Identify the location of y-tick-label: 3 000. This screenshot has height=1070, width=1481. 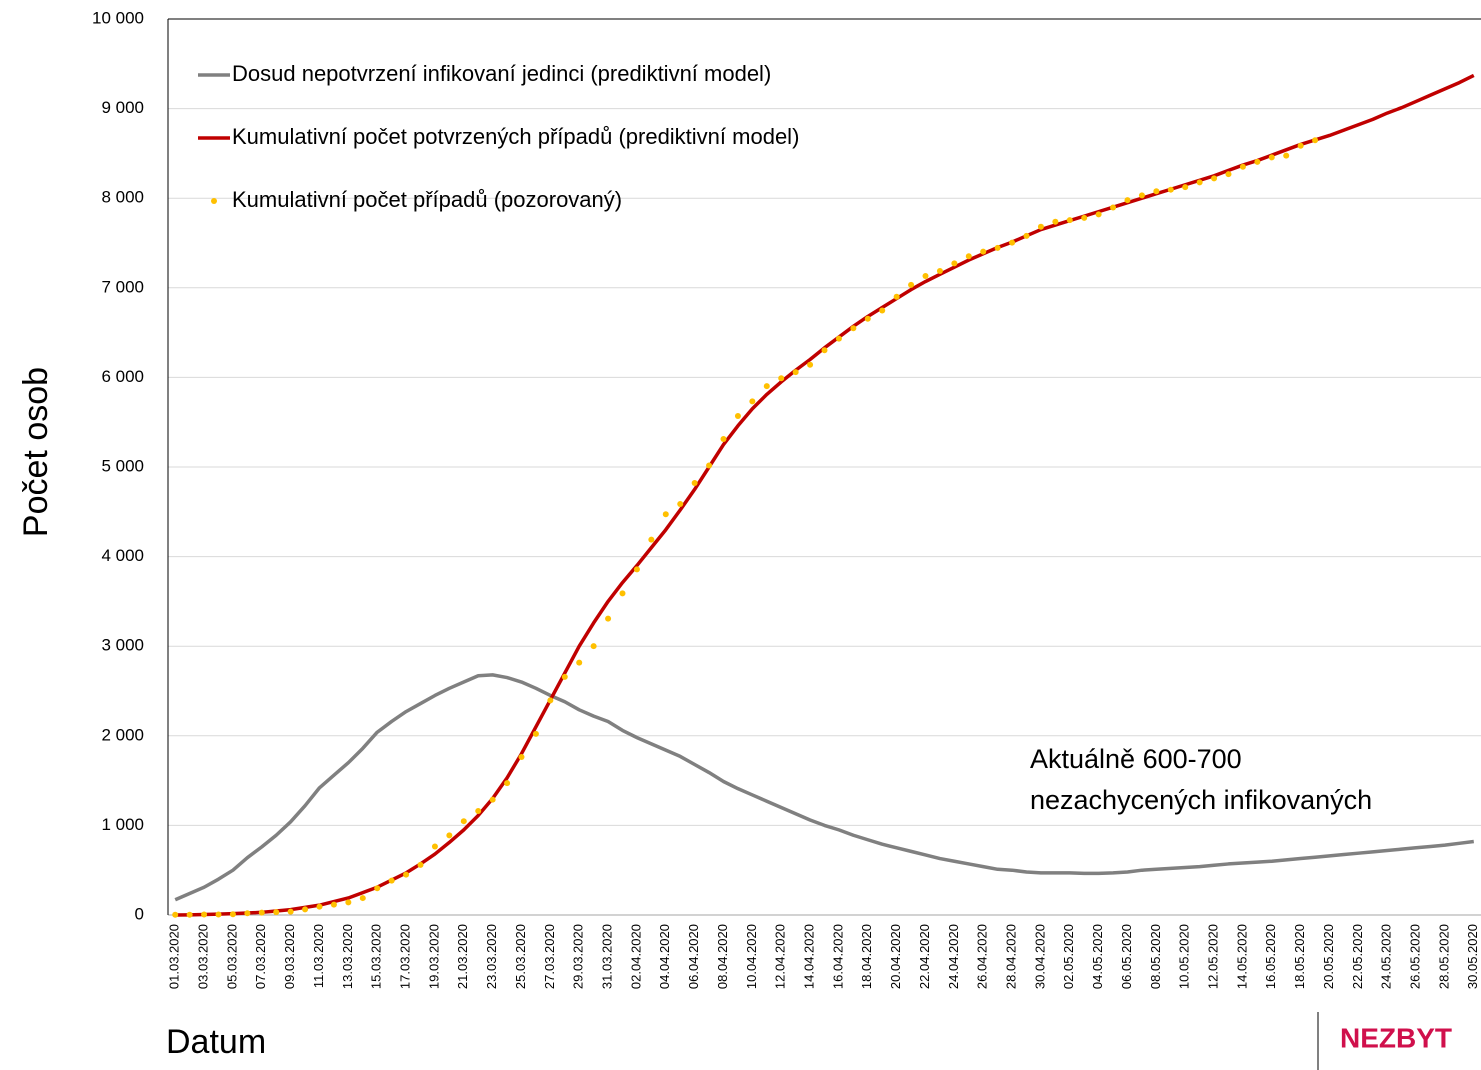
(122, 645).